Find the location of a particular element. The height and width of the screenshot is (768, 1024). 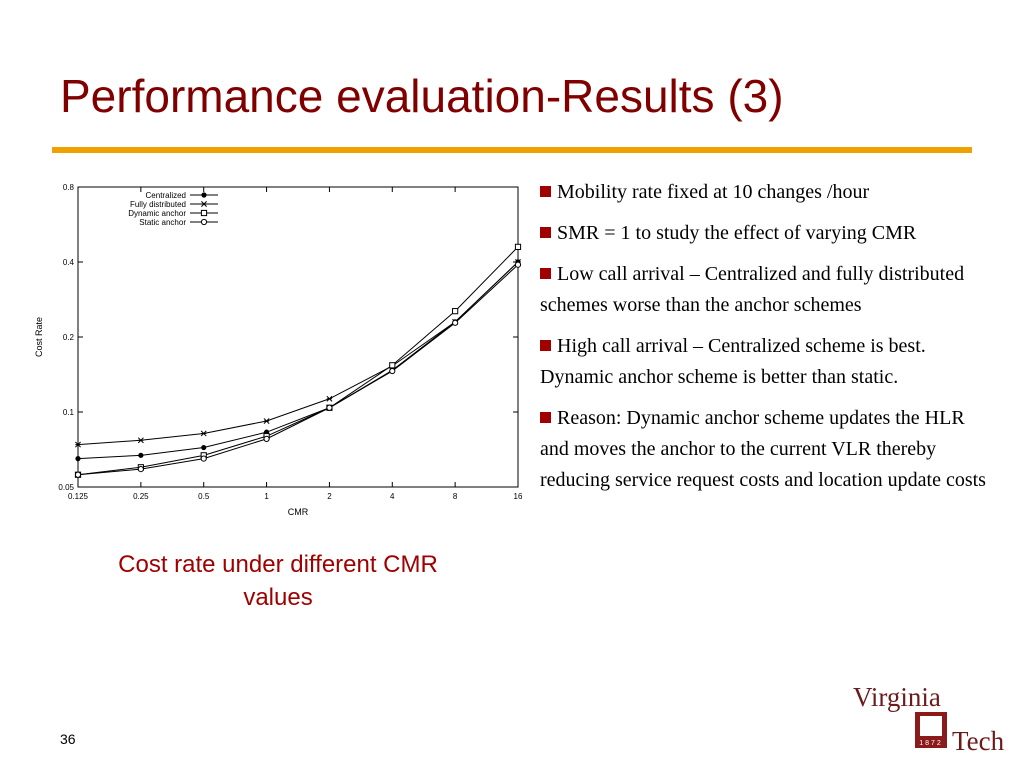

y-tick-label: 0.1 is located at coordinates (69, 412).